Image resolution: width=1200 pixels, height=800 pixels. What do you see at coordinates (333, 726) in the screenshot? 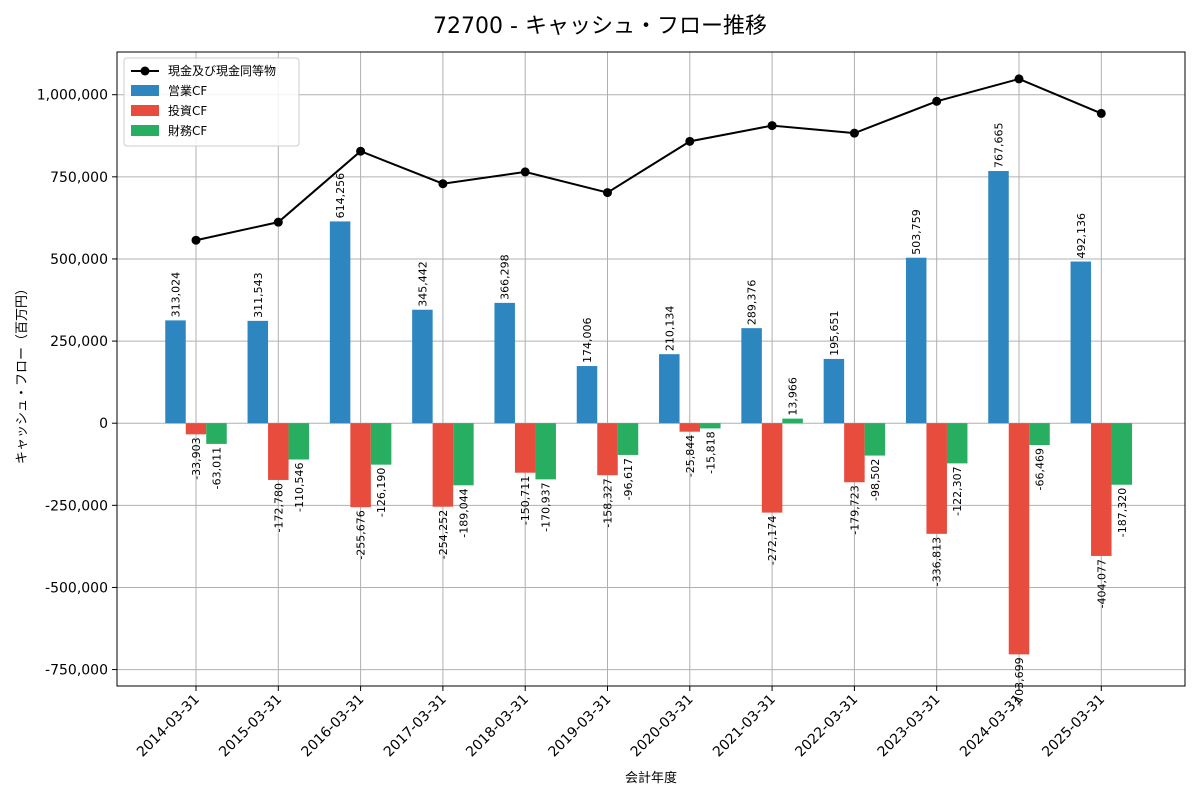
I see `x-tick-label: 2016-03-31` at bounding box center [333, 726].